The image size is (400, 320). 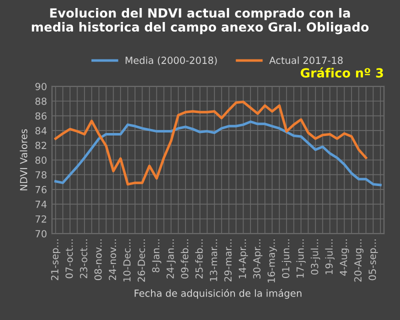 I want to click on y-tick-label: 76, so click(x=41, y=190).